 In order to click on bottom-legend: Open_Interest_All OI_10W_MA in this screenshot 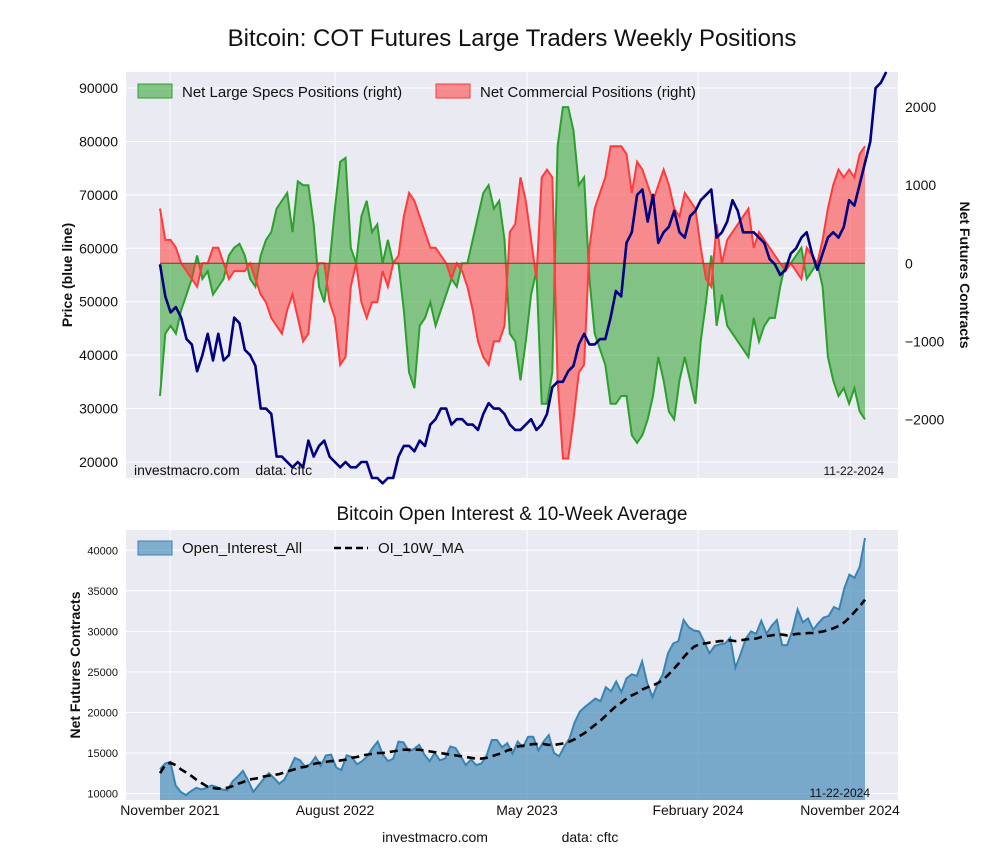, I will do `click(300, 548)`.